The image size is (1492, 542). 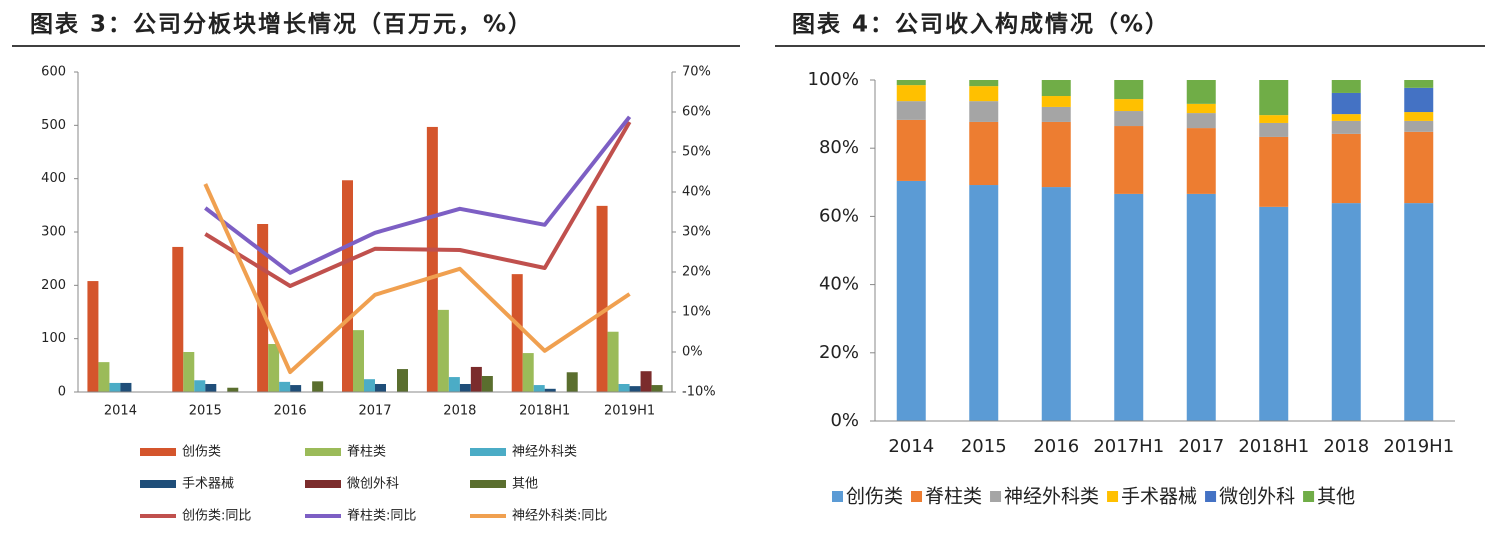 What do you see at coordinates (696, 232) in the screenshot?
I see `y2-tick-label: 30%` at bounding box center [696, 232].